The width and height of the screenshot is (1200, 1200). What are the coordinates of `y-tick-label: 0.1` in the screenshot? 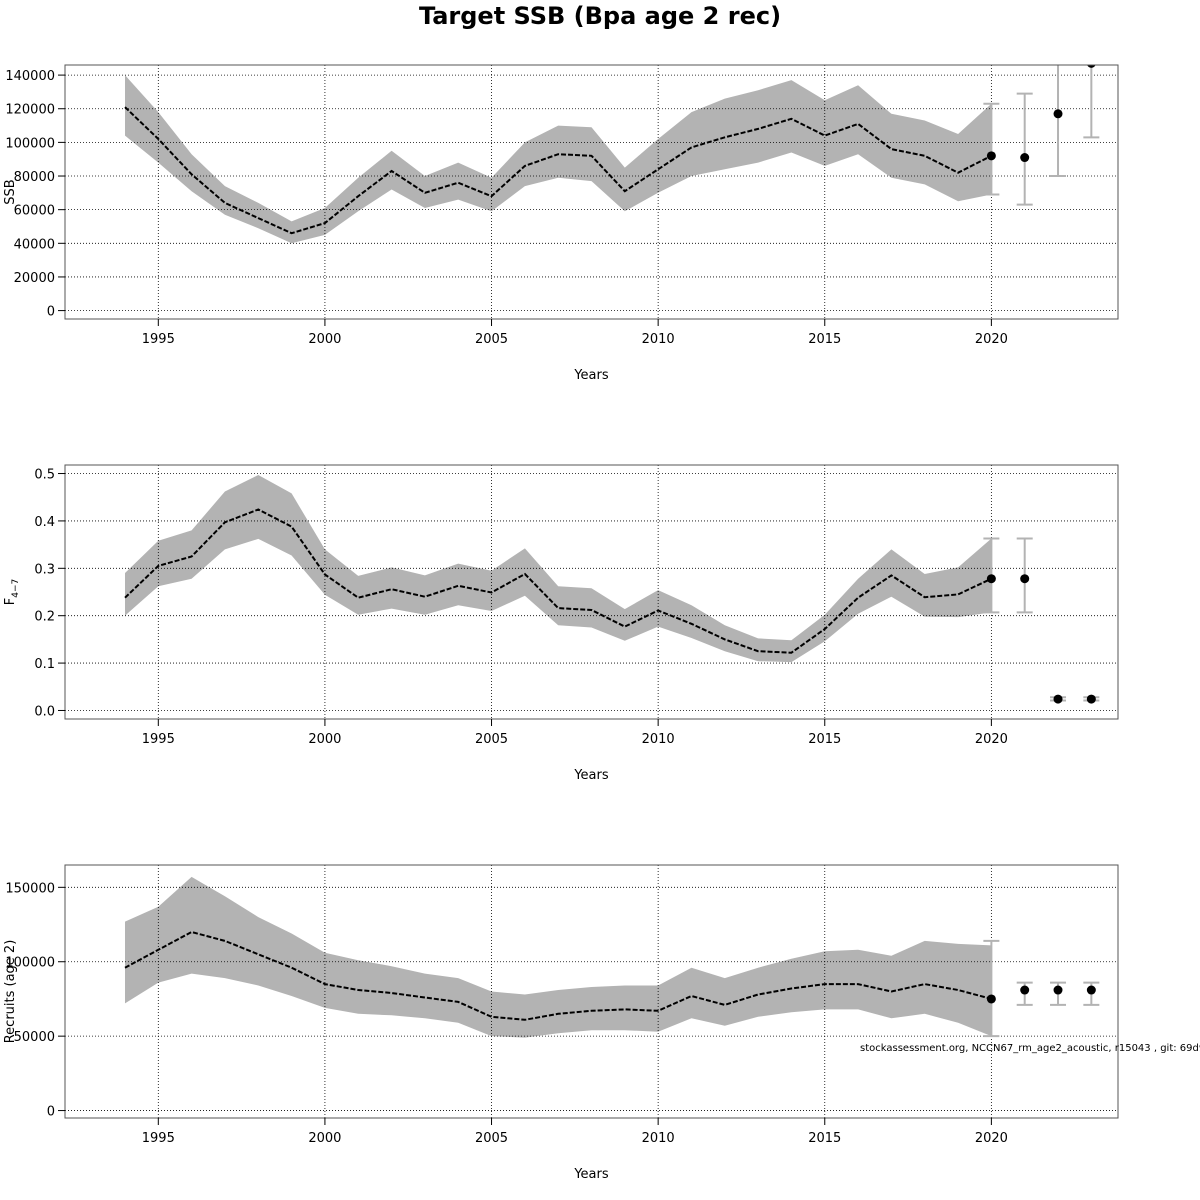 It's located at (44, 664).